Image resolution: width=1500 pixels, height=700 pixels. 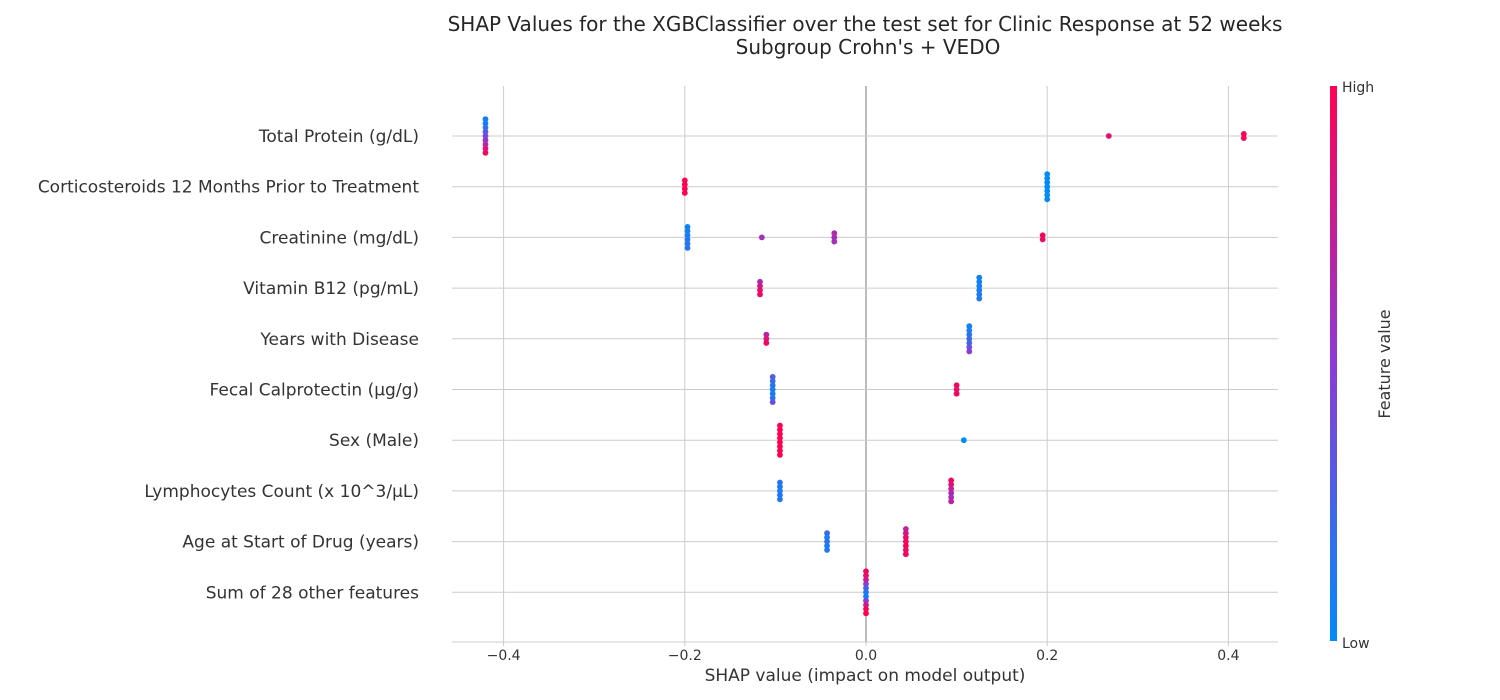 I want to click on colorbar, so click(x=1333, y=363).